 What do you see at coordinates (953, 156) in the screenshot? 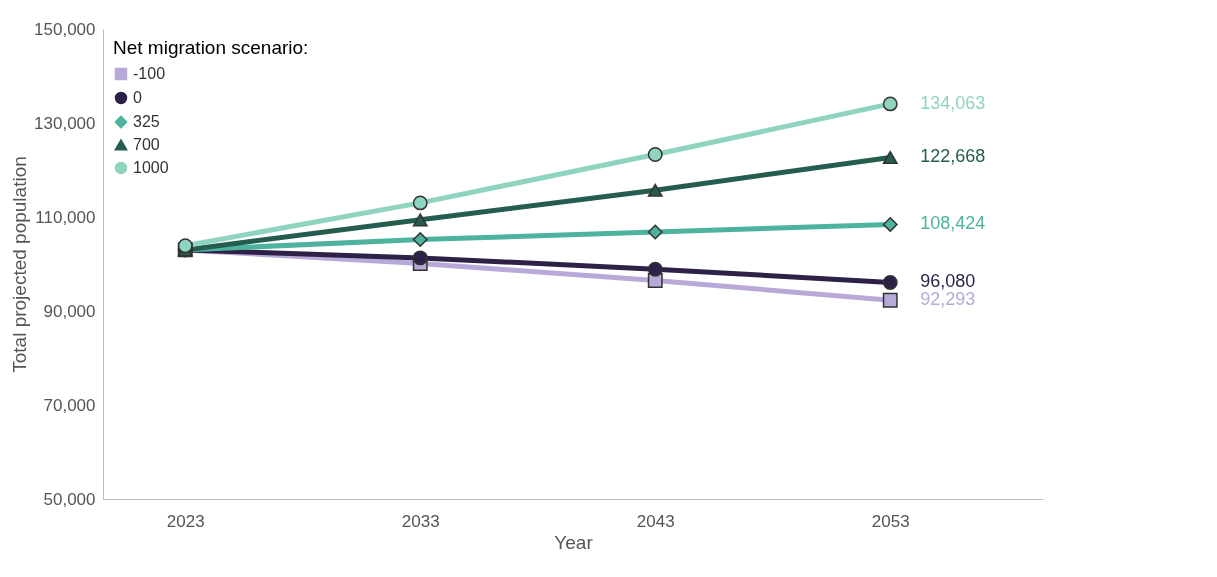
I see `data-label: 122,668` at bounding box center [953, 156].